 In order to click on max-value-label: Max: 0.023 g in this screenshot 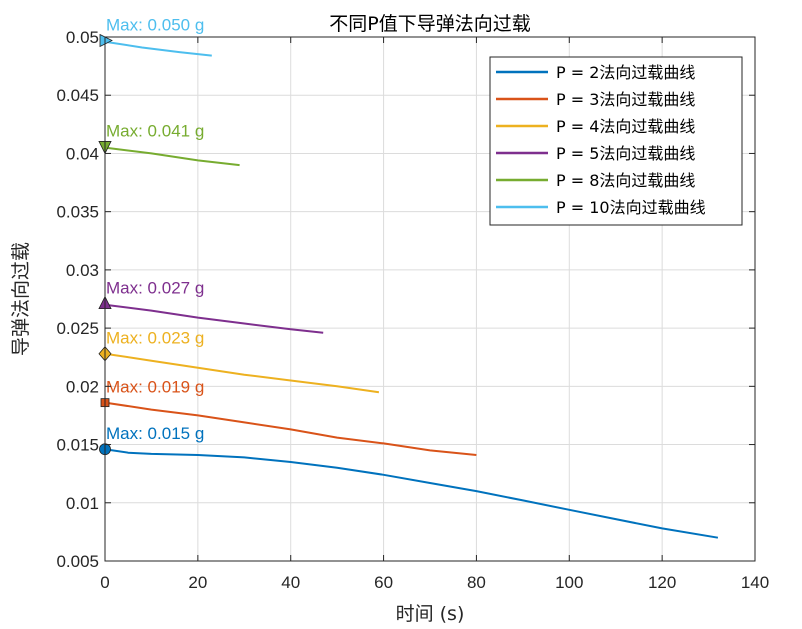, I will do `click(155, 338)`.